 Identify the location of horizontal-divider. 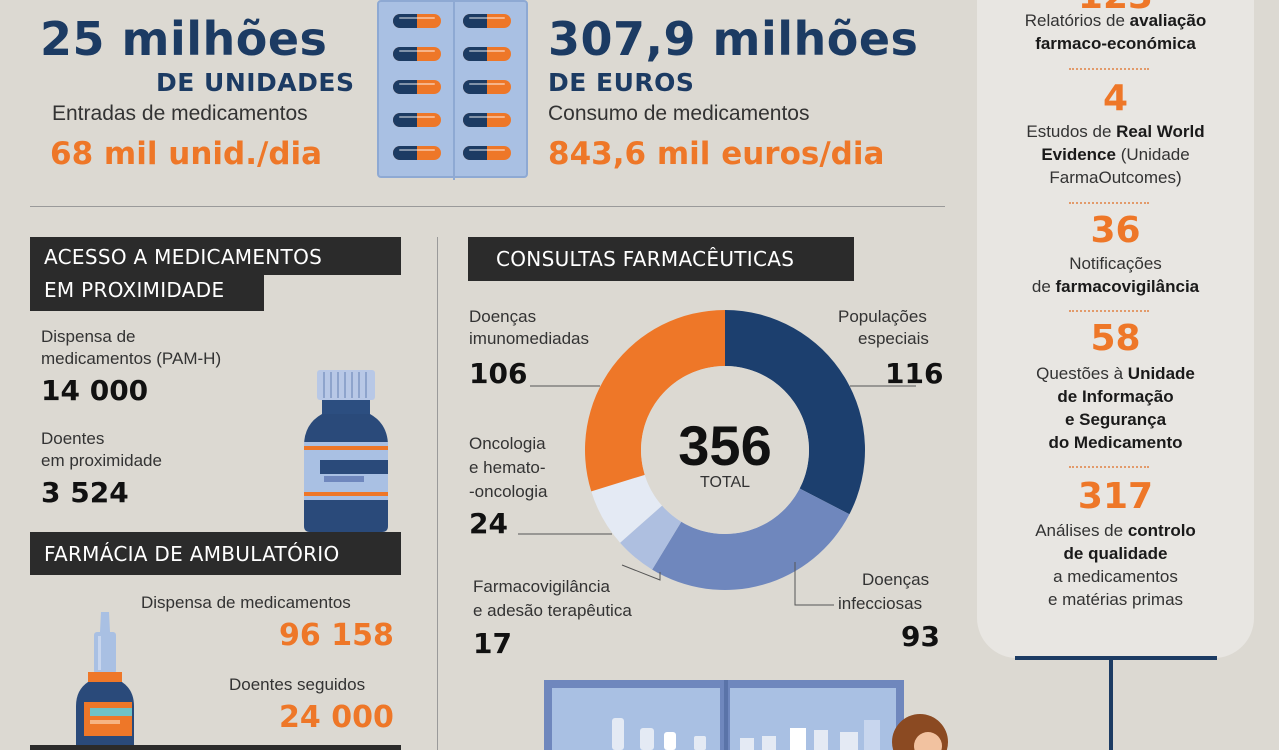
(487, 206).